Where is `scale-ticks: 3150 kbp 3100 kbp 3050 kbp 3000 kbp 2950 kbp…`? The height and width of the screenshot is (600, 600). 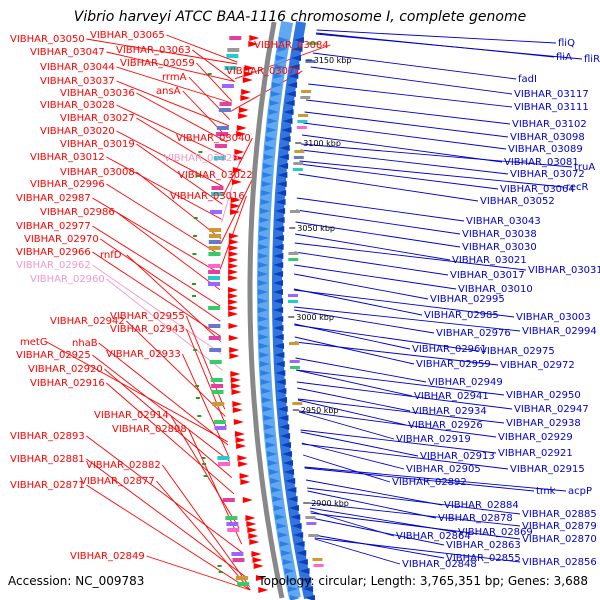
scale-ticks: 3150 kbp 3100 kbp 3050 kbp 3000 kbp 2950 kbp… is located at coordinates (319, 282).